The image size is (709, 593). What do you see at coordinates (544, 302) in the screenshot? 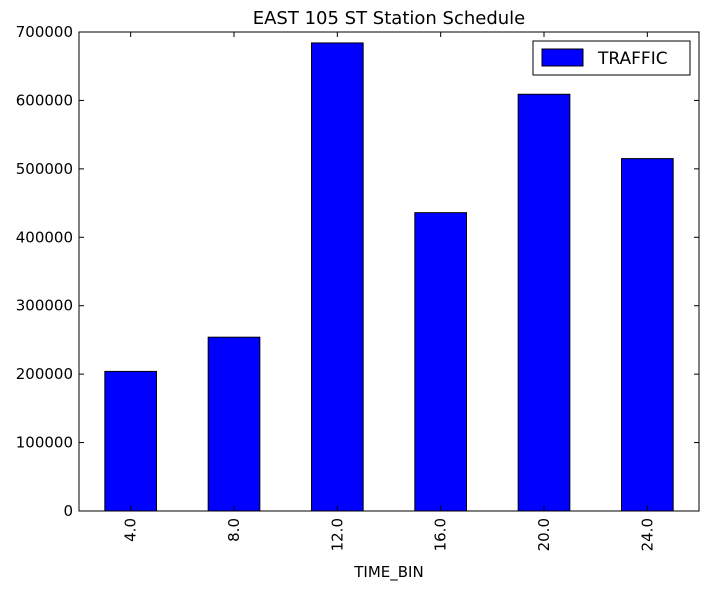
I see `bar-20.0` at bounding box center [544, 302].